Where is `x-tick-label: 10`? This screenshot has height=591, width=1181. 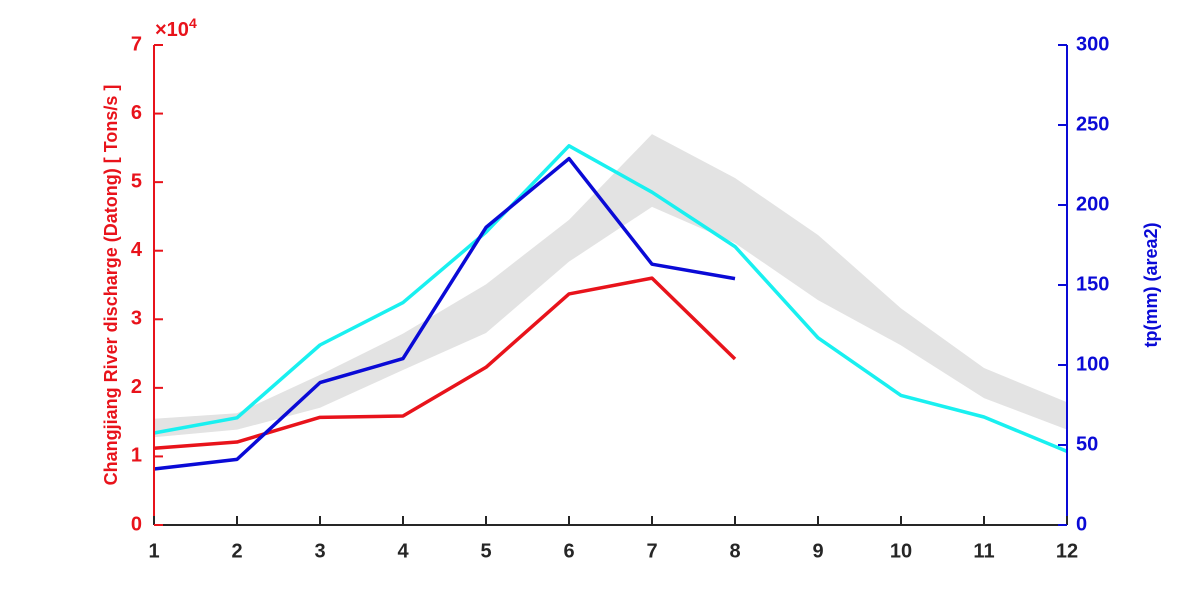
x-tick-label: 10 is located at coordinates (901, 551).